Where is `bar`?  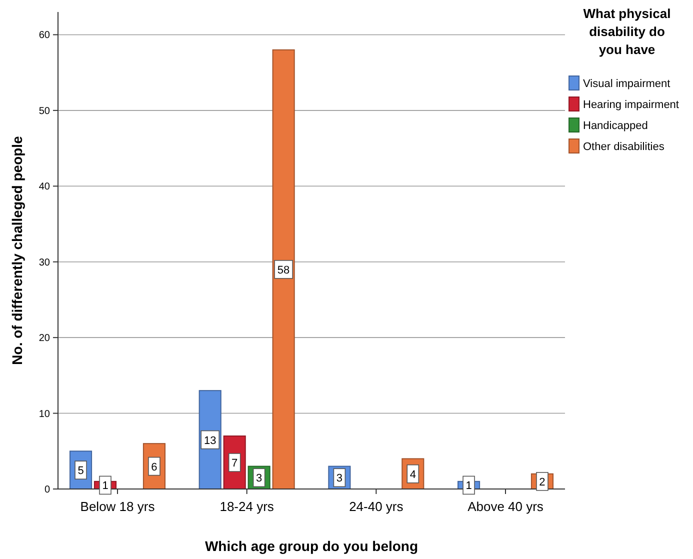
bar is located at coordinates (283, 269).